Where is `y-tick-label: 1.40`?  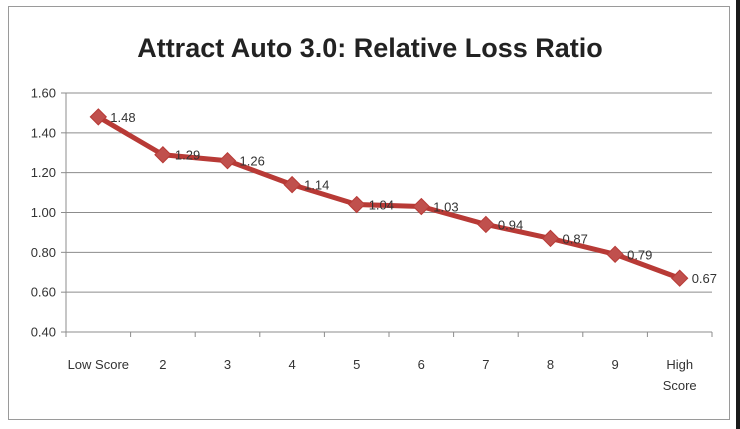
y-tick-label: 1.40 is located at coordinates (43, 132).